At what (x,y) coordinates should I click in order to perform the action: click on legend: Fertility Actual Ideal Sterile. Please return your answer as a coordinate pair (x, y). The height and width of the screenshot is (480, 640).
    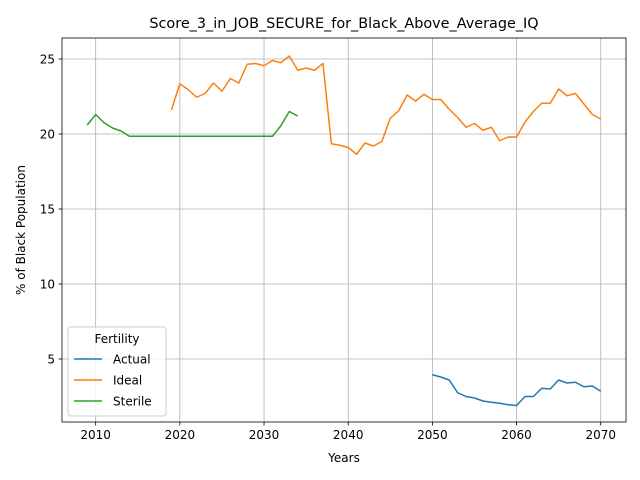
    Looking at the image, I should click on (117, 371).